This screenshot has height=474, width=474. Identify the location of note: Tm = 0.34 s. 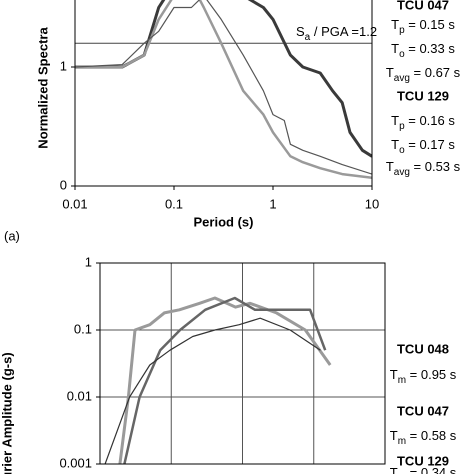
(423, 469).